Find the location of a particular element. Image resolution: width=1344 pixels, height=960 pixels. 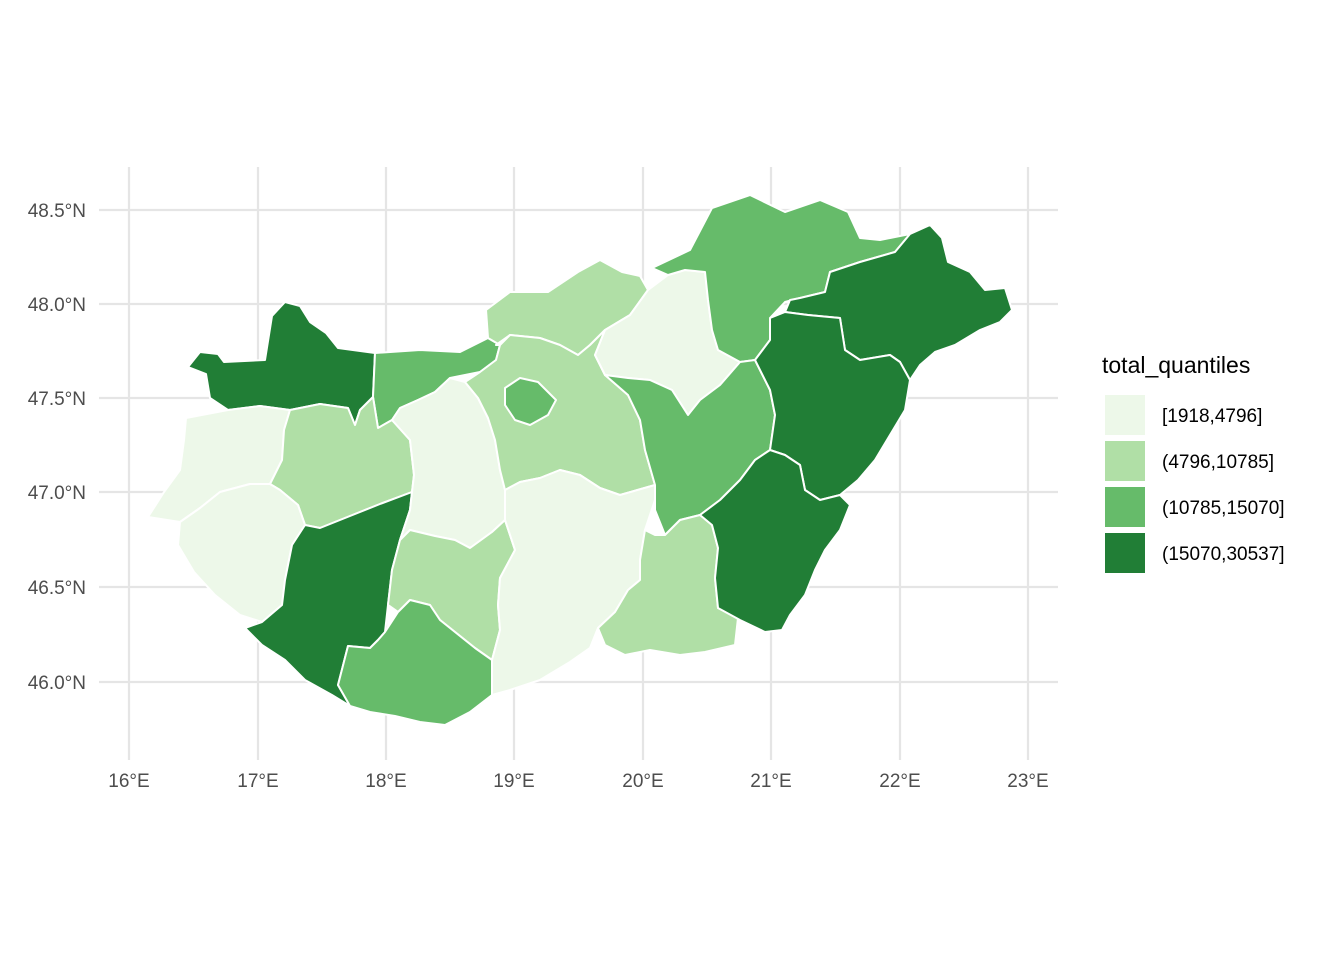

x-tick-label: 23°E is located at coordinates (1027, 781).